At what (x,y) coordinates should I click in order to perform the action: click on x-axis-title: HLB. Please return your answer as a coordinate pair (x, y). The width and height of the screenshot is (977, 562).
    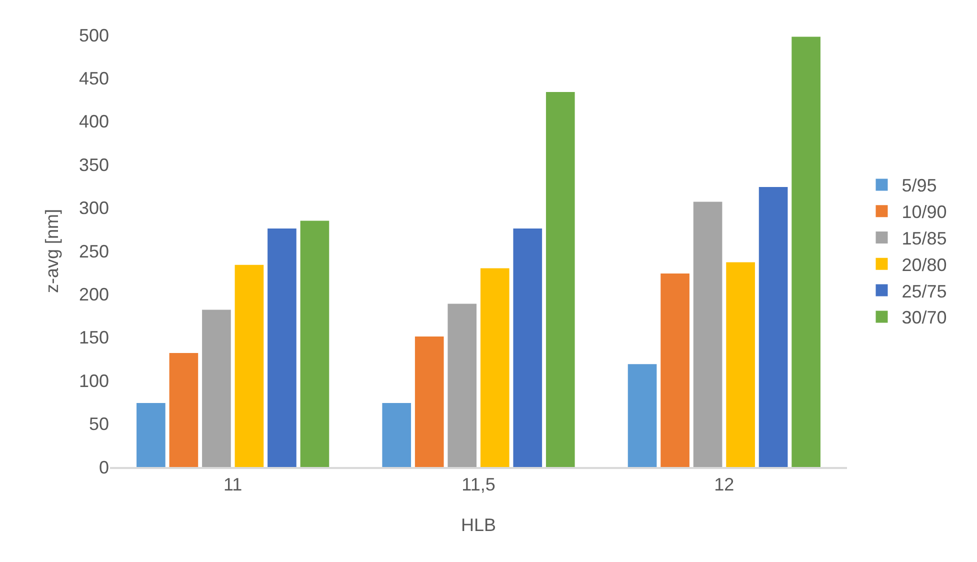
    Looking at the image, I should click on (478, 525).